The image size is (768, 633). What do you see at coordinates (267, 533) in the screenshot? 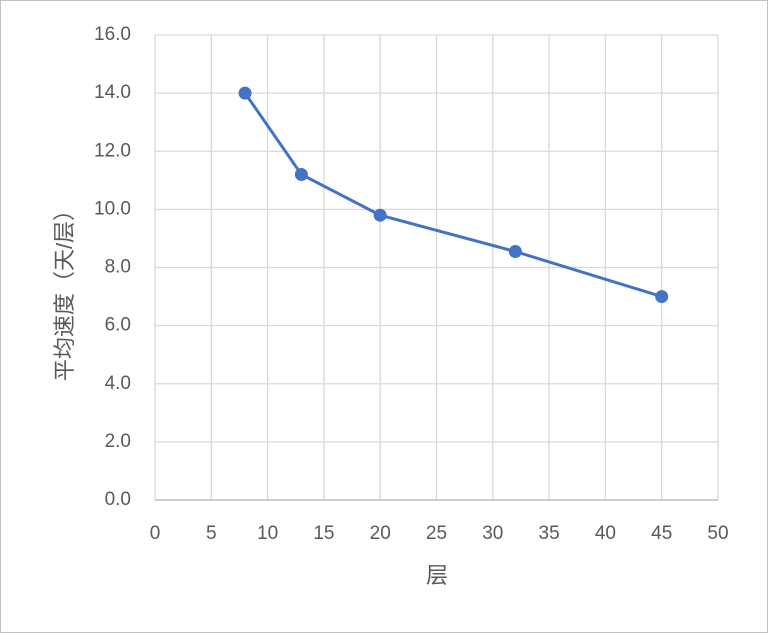
I see `x-tick-label: 10` at bounding box center [267, 533].